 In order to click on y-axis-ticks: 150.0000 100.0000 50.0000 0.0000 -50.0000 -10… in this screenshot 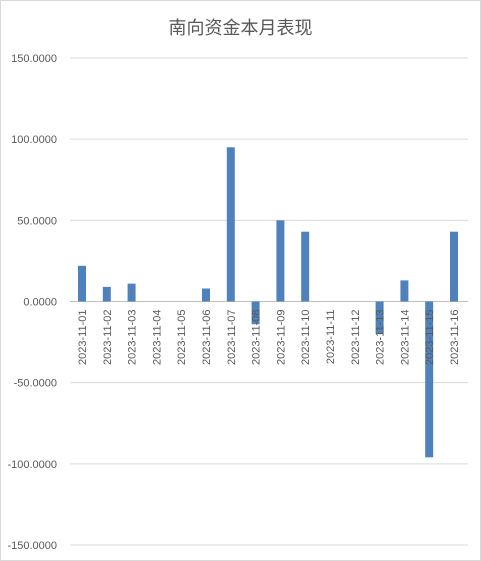, I will do `click(32, 302)`.